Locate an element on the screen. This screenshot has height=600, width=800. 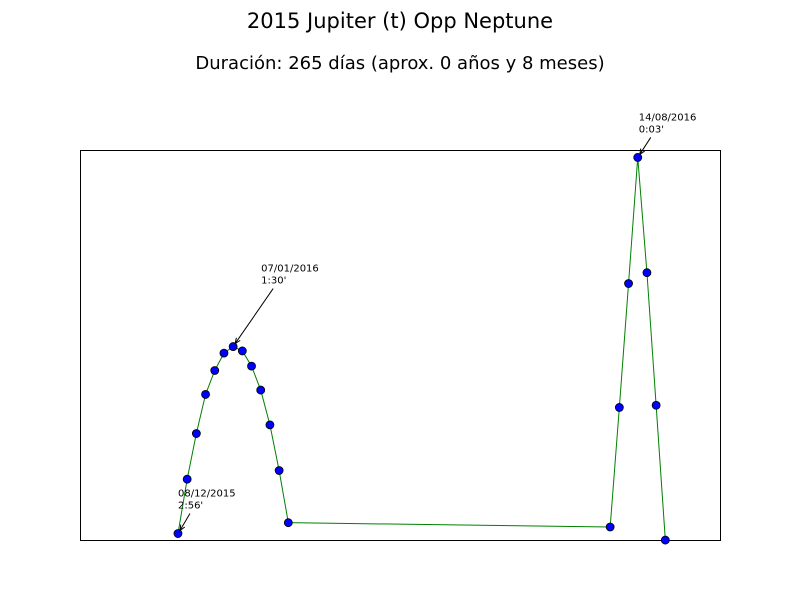
annotation-text: 14/08/2016 is located at coordinates (668, 117).